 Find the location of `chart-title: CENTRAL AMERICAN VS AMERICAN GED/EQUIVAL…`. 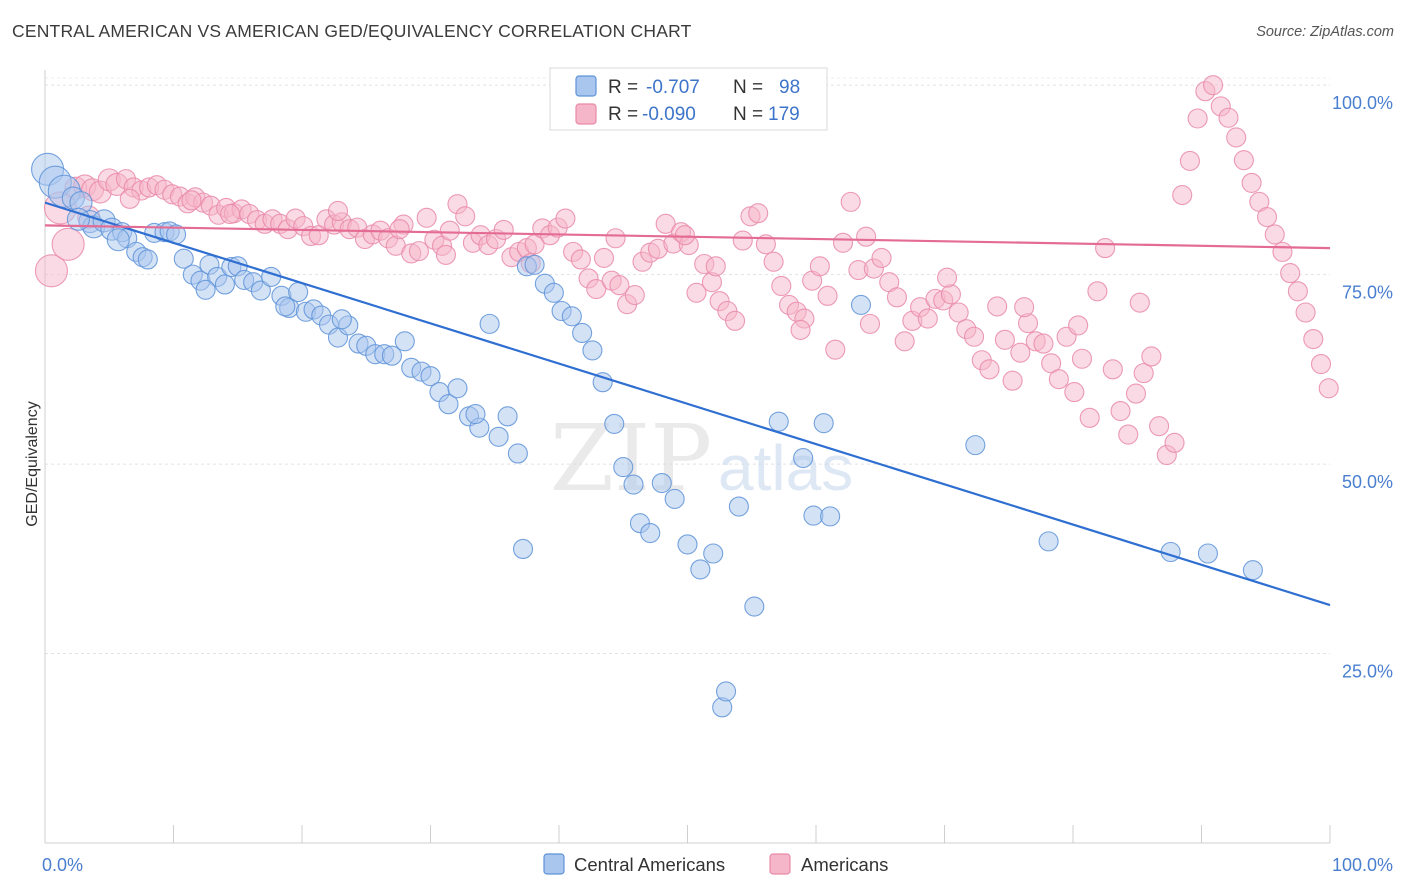

chart-title: CENTRAL AMERICAN VS AMERICAN GED/EQUIVAL… is located at coordinates (352, 31).